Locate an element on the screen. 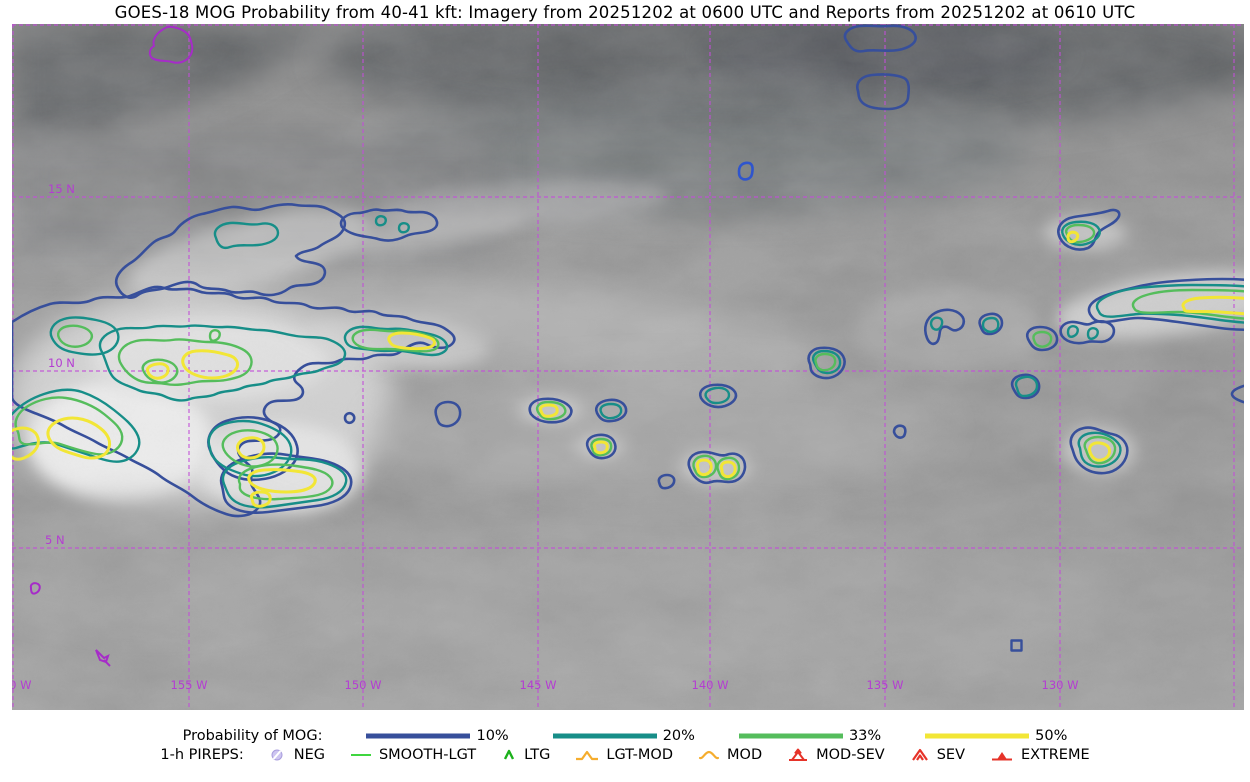 Image resolution: width=1250 pixels, height=782 pixels. neg-circle-slash-icon is located at coordinates (277, 755).